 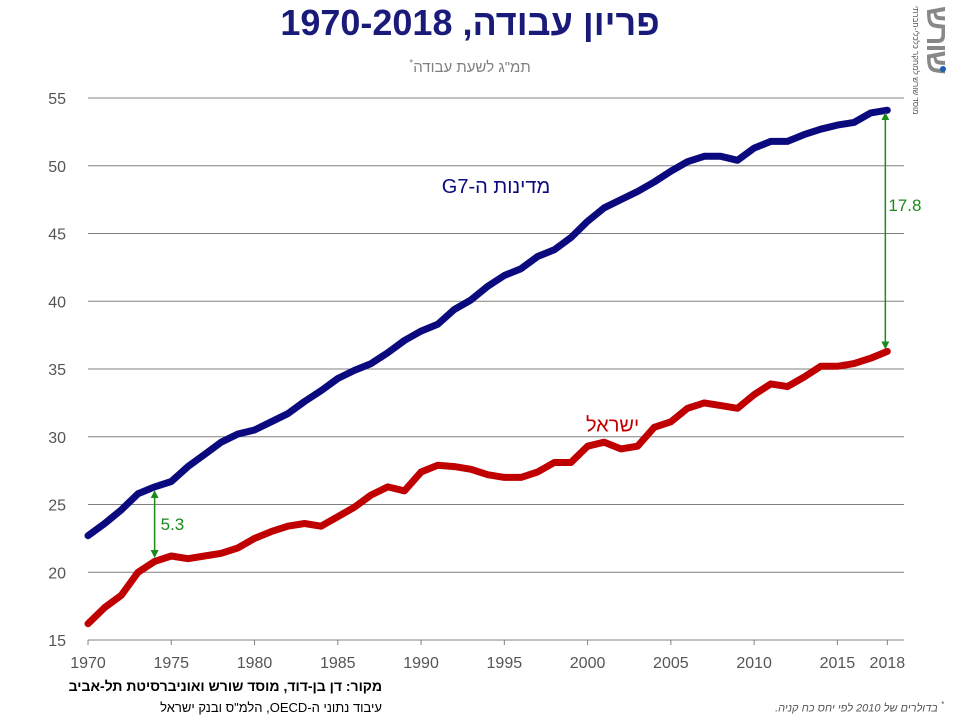 What do you see at coordinates (57, 438) in the screenshot?
I see `y-tick-label: 30` at bounding box center [57, 438].